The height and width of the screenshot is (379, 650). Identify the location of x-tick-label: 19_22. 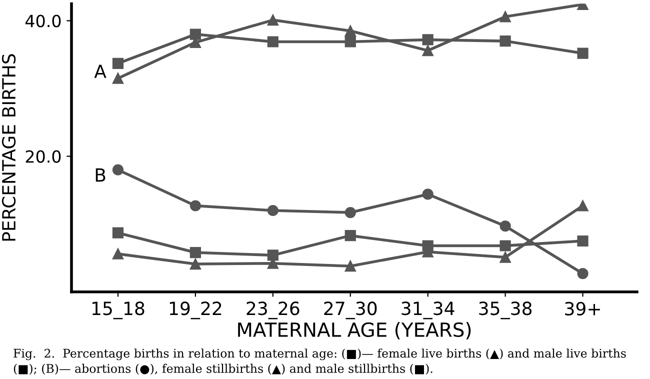
(196, 311).